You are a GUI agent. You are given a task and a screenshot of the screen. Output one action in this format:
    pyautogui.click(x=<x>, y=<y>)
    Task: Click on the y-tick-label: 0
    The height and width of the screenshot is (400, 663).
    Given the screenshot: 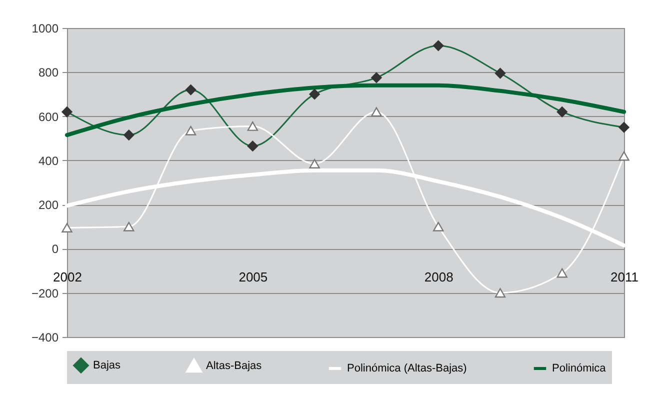 What is the action you would take?
    pyautogui.click(x=55, y=249)
    